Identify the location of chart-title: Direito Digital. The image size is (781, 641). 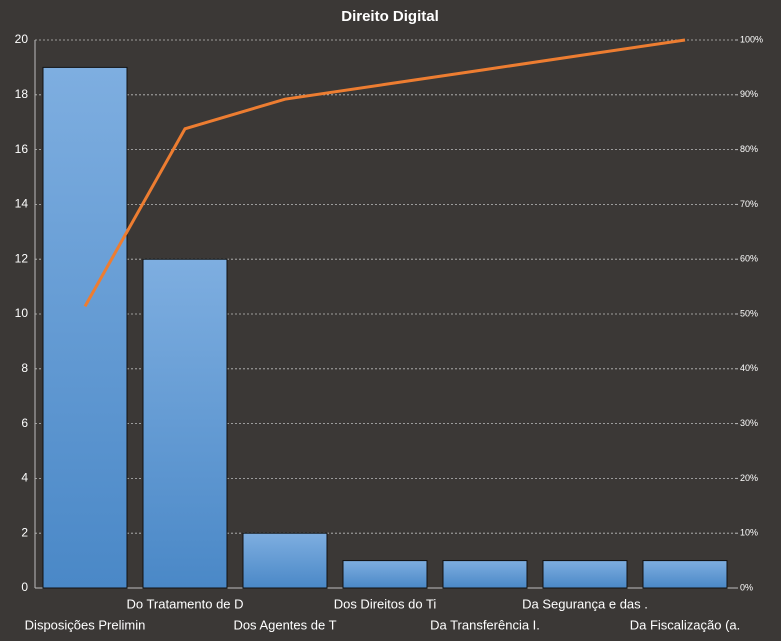
(390, 16).